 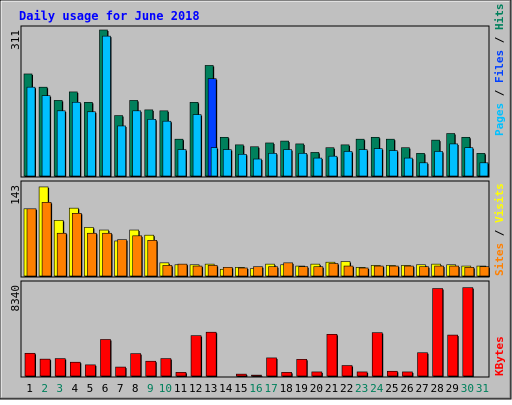 I want to click on x-tick-label: 20, so click(x=316, y=388).